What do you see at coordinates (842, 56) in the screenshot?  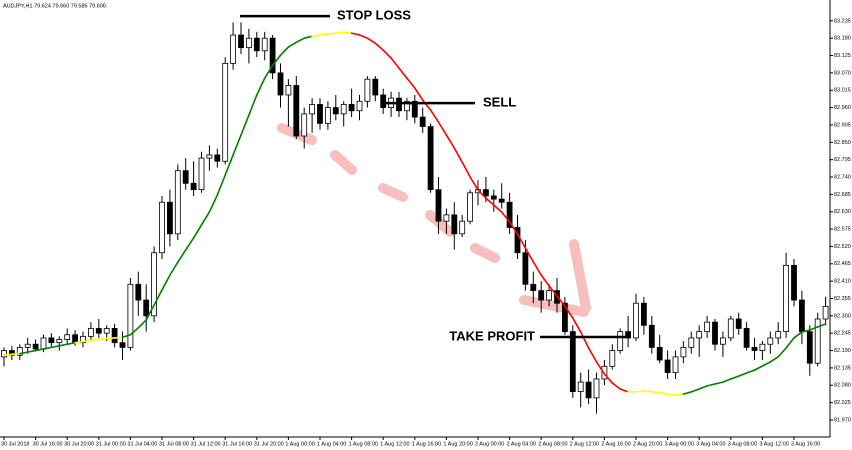 I see `y-tick-label: 83.125` at bounding box center [842, 56].